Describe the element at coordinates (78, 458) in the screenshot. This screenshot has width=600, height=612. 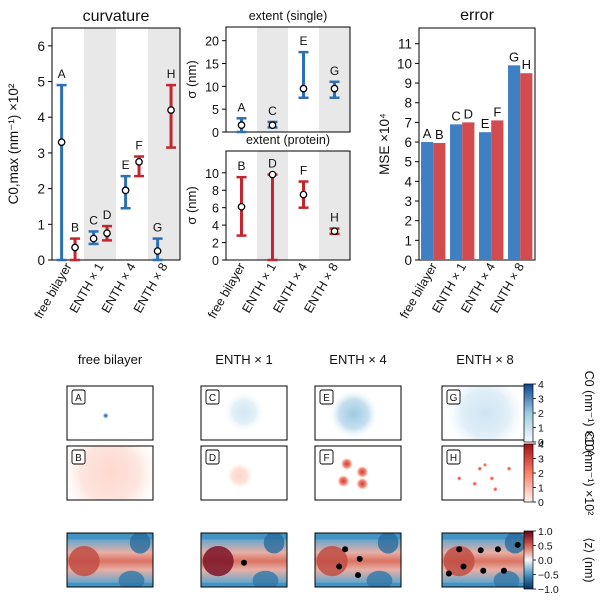
I see `panel-label: B` at that location.